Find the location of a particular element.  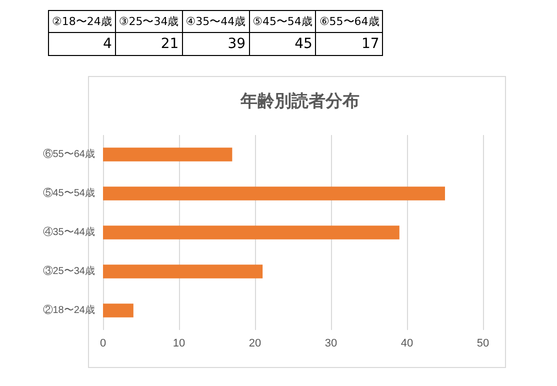

y-tick-label: ③25〜34歳 is located at coordinates (68, 271).